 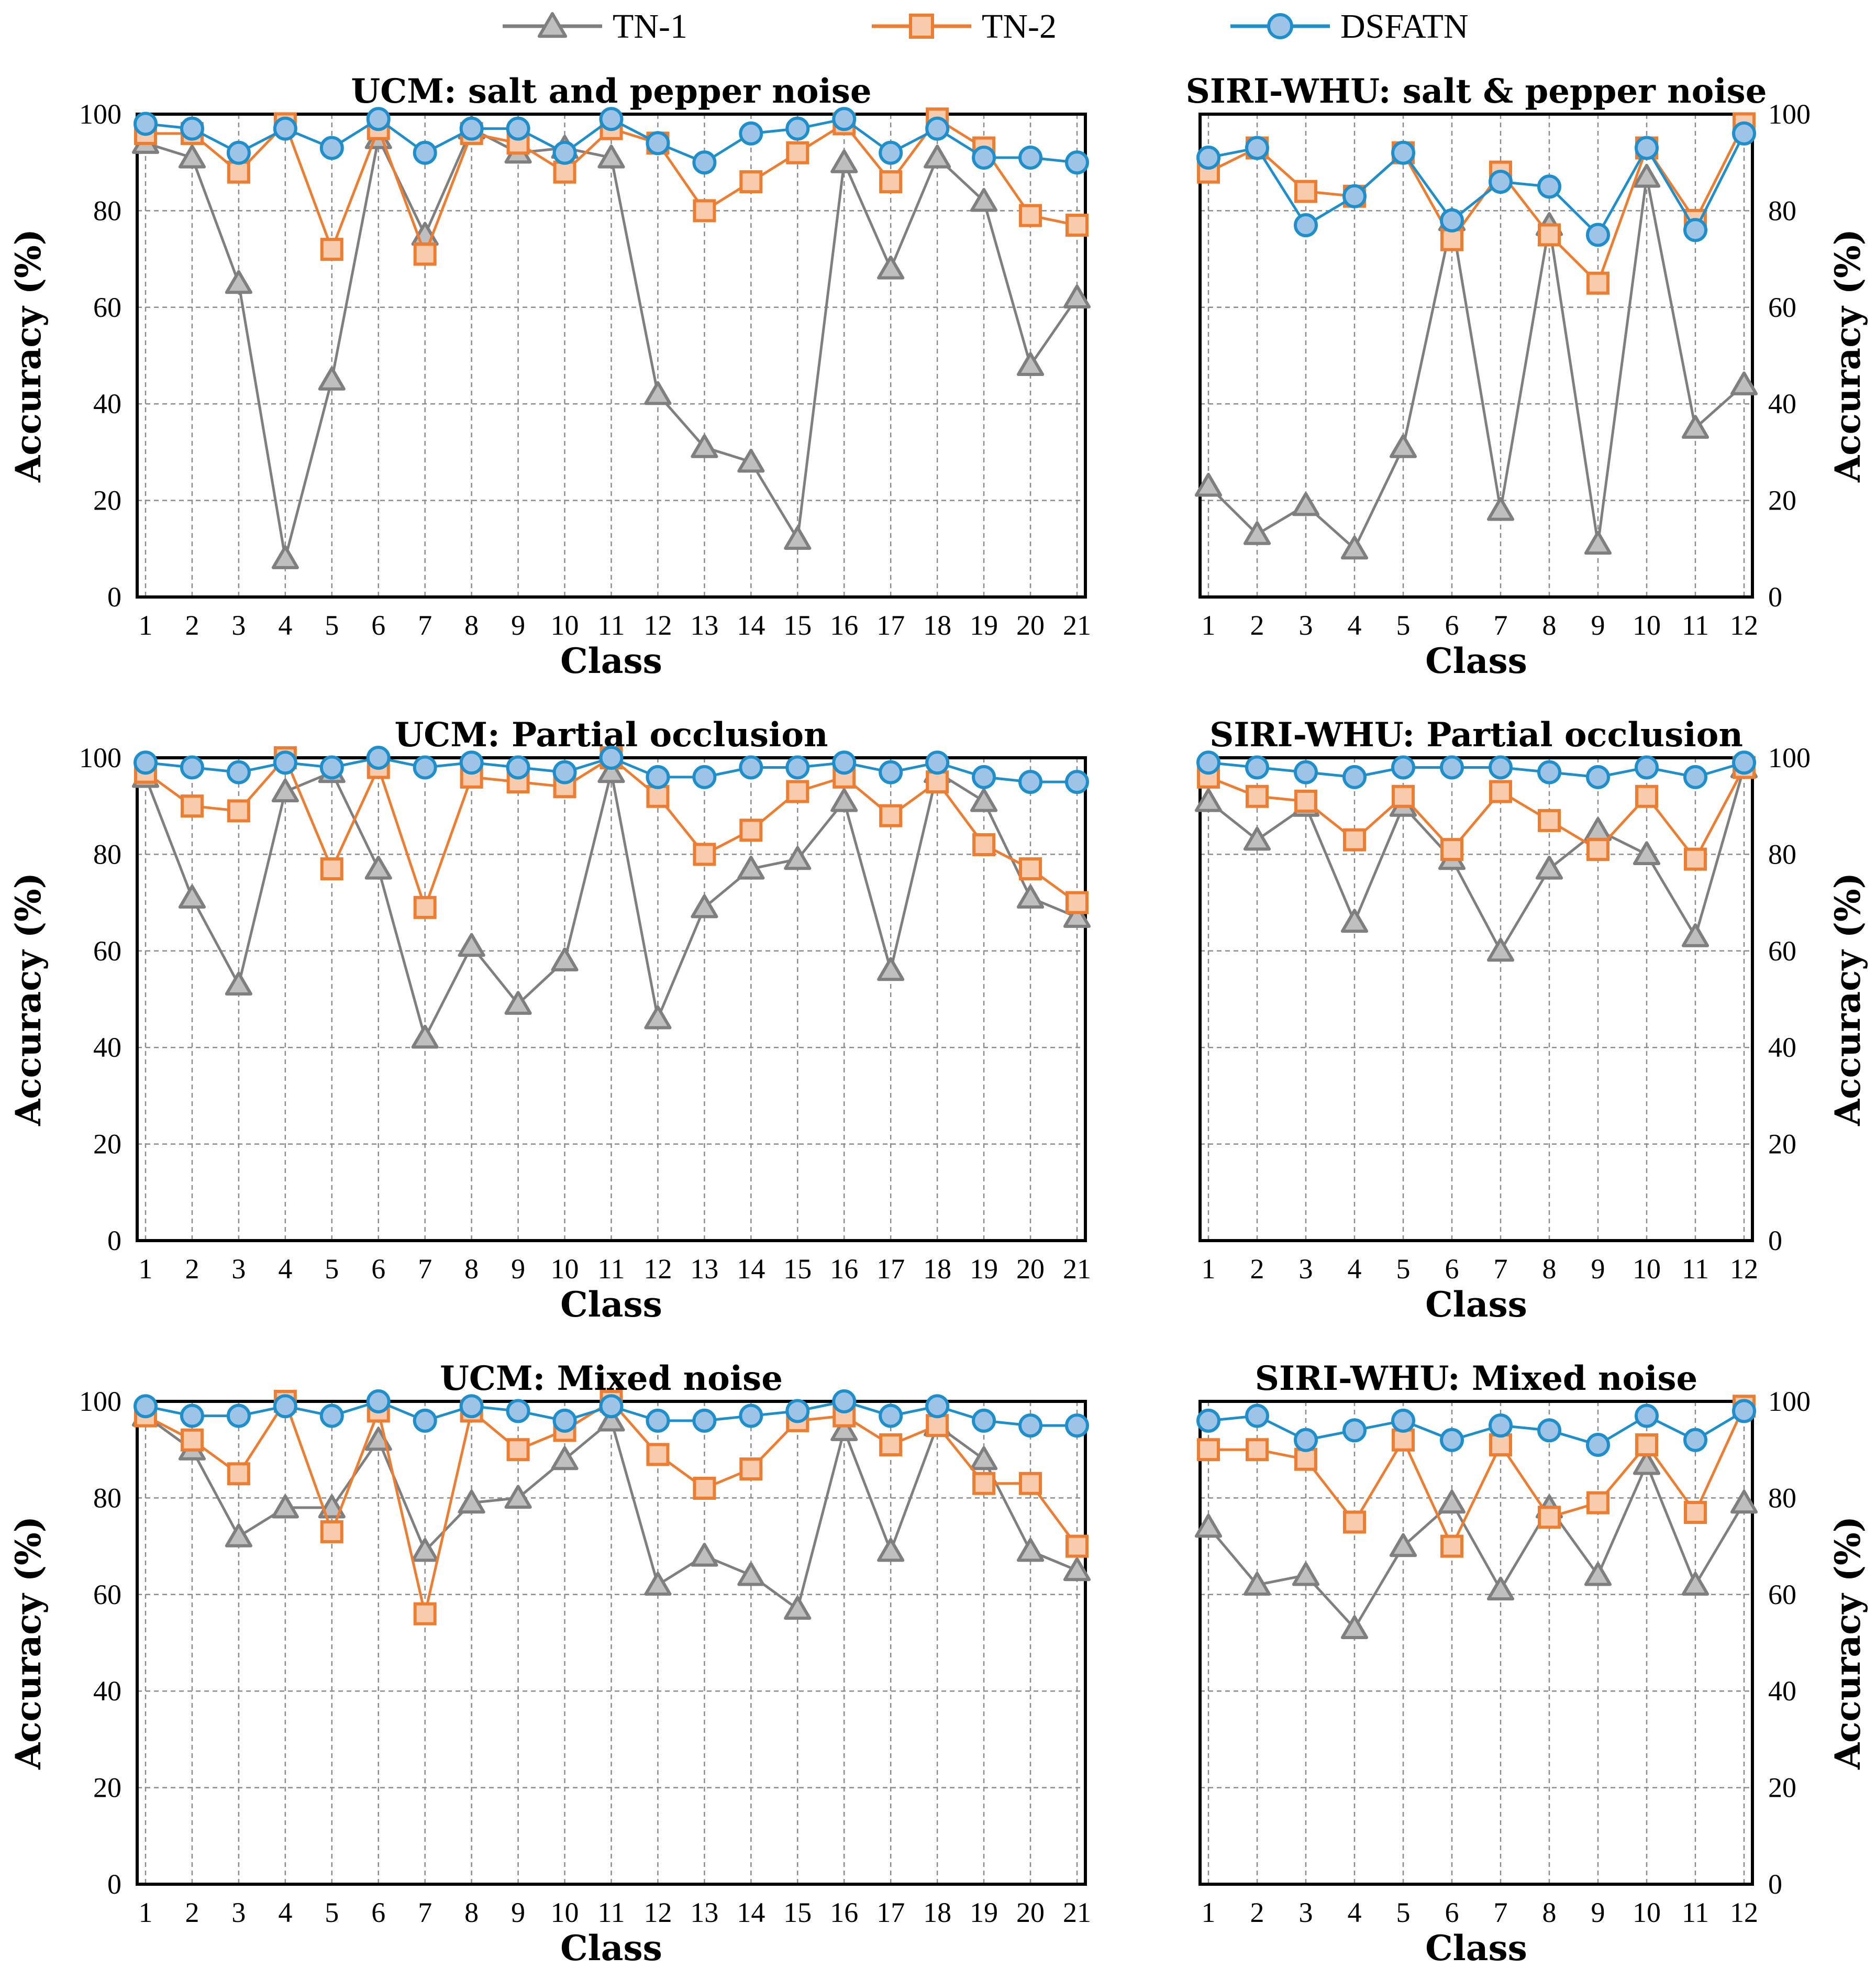 I want to click on x-tick-labels: 1 2 3 4 5 6 7 8 9 10 11 12 13 14 15 16 17 18 19 20 21, so click(x=615, y=1912).